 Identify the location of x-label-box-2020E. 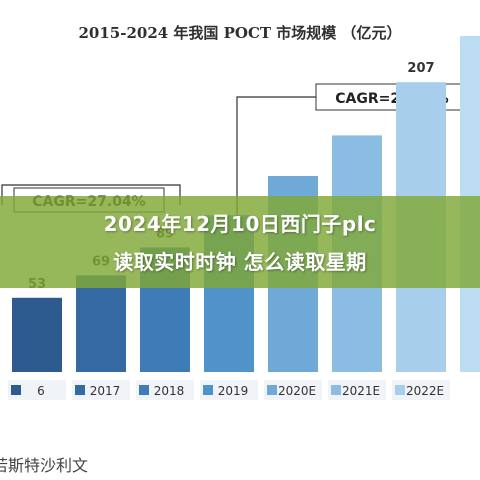
(293, 390).